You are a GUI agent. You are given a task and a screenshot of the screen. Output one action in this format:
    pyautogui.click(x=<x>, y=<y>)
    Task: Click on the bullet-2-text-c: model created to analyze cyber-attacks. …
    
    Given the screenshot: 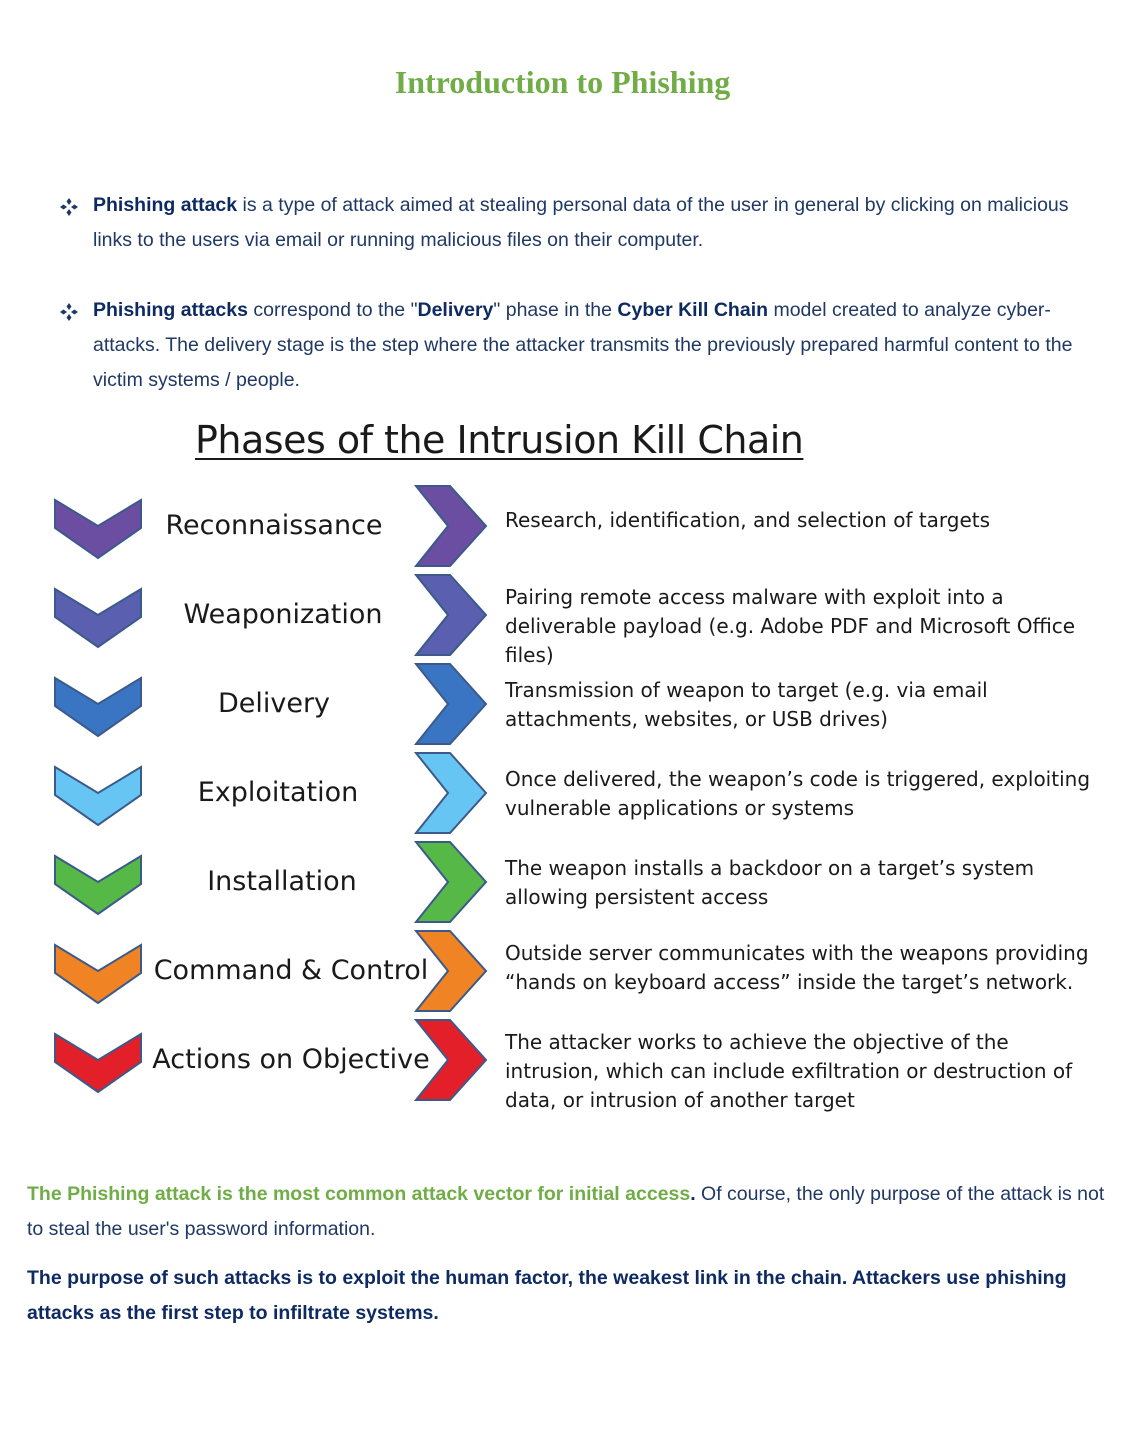 What is the action you would take?
    pyautogui.click(x=583, y=345)
    